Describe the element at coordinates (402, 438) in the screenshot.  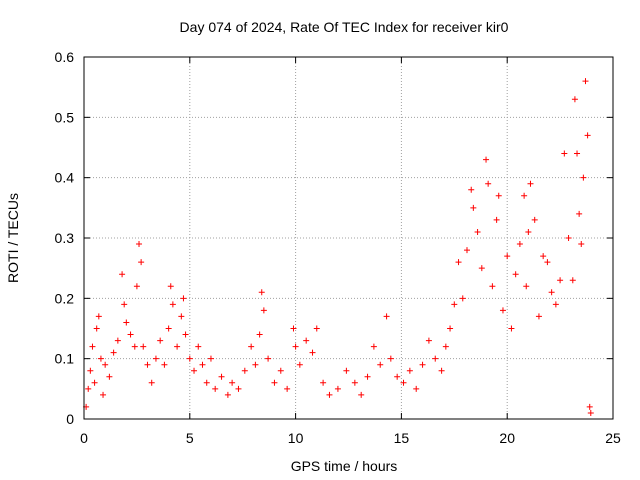
I see `x-tick-label: 15` at that location.